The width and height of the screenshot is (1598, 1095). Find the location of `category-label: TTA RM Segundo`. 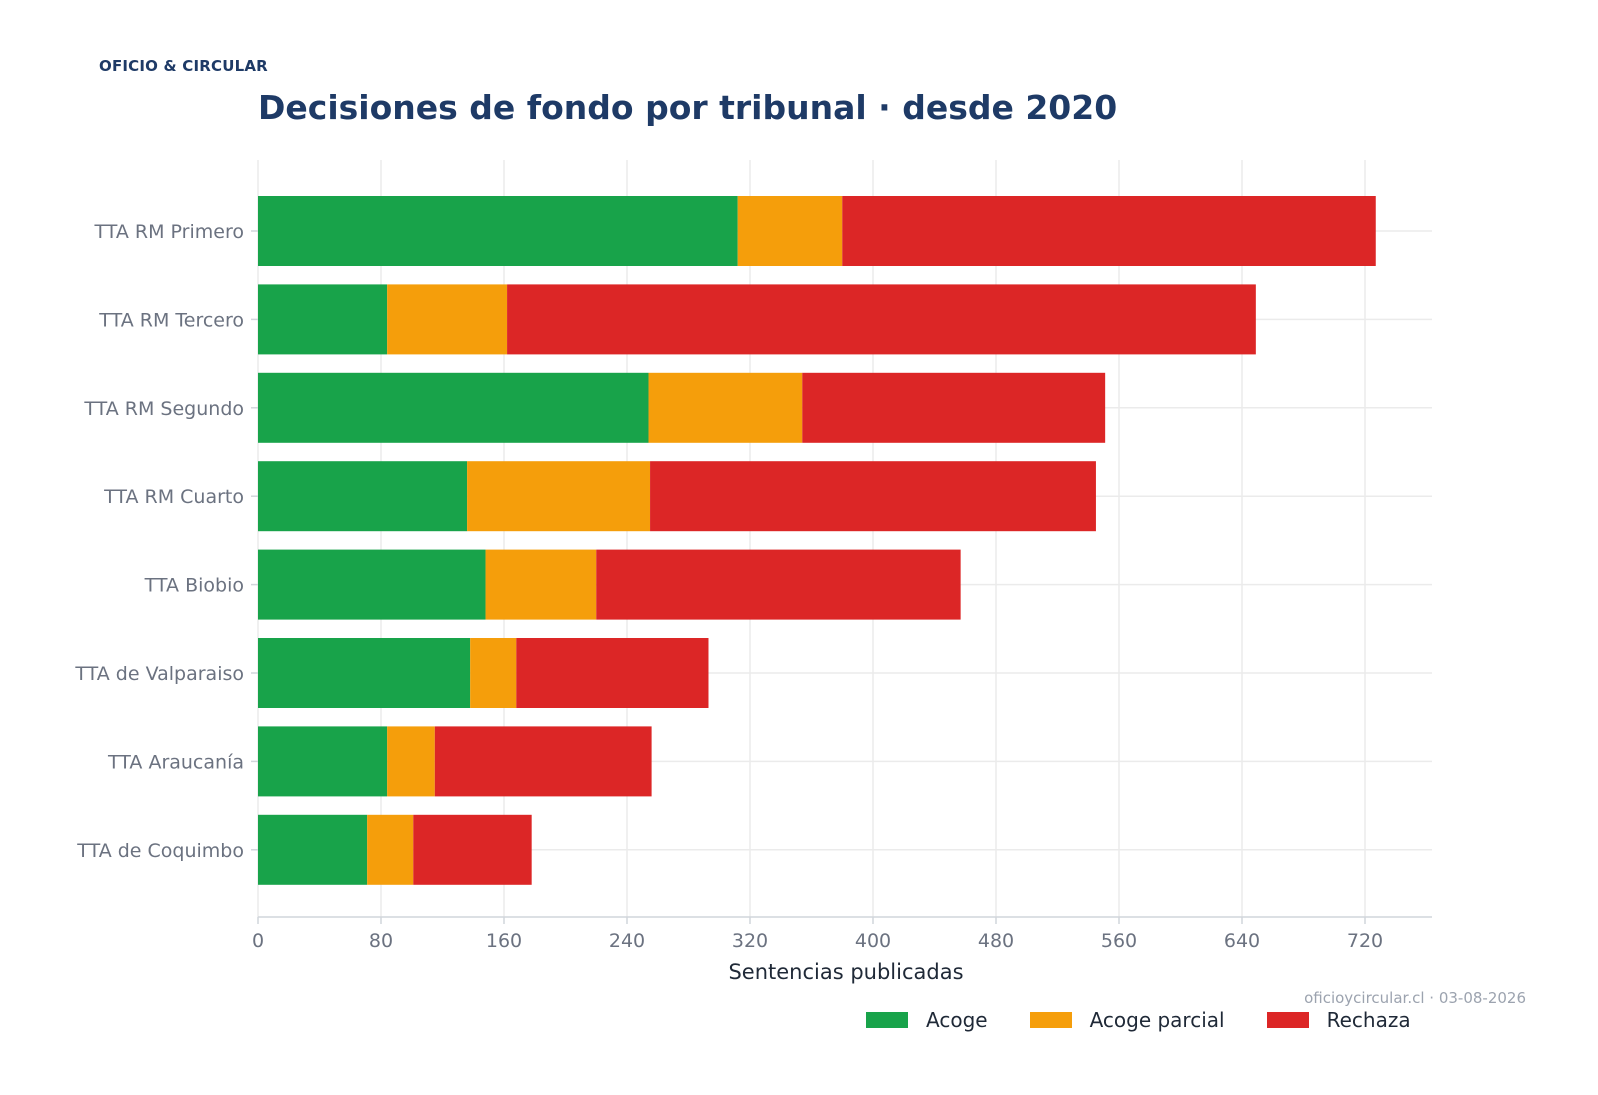

category-label: TTA RM Segundo is located at coordinates (163, 409).